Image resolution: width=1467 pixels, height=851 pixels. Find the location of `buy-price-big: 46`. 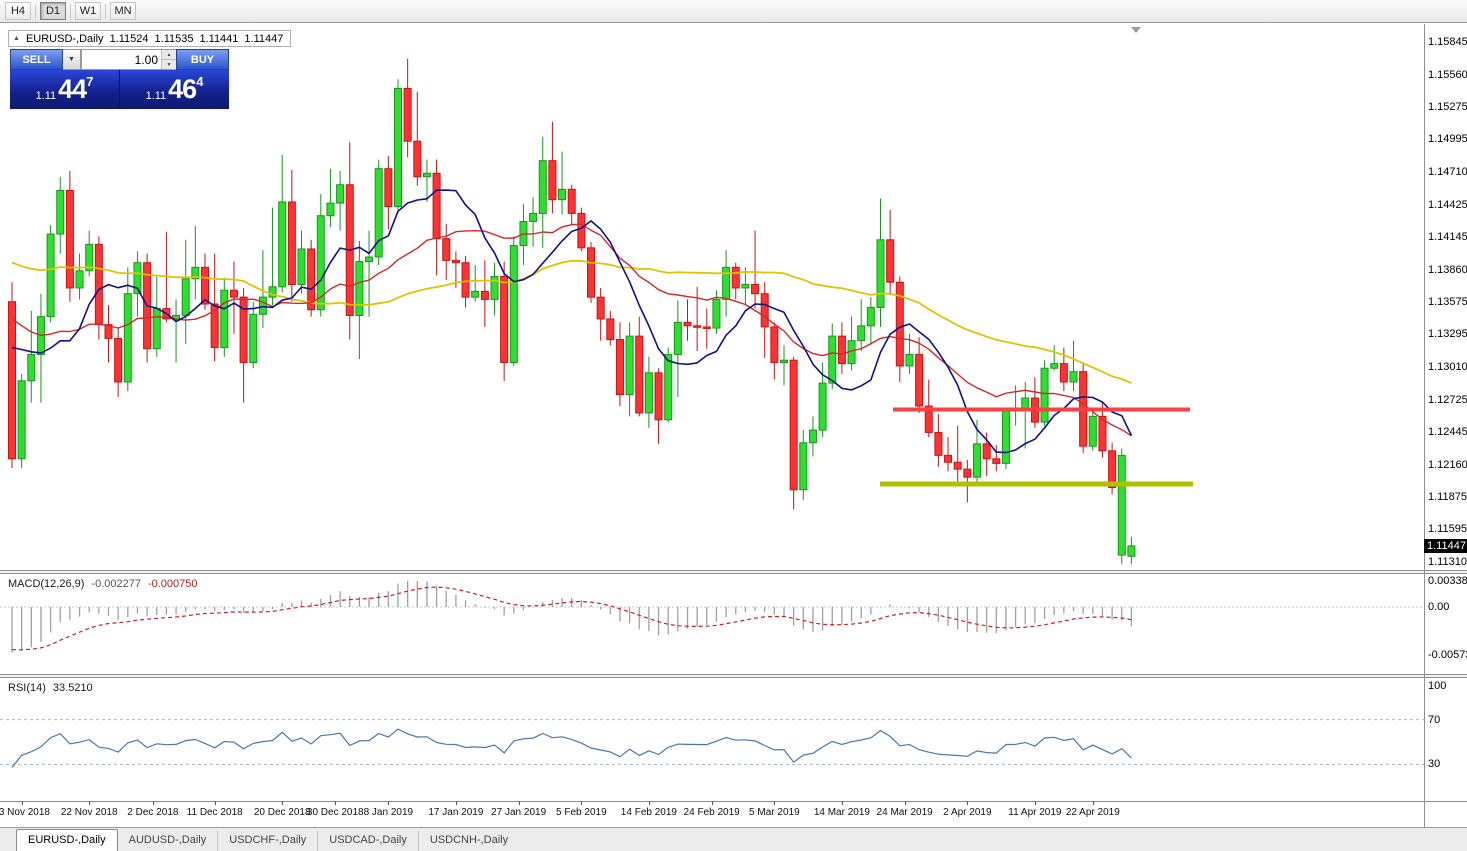

buy-price-big: 46 is located at coordinates (182, 89).